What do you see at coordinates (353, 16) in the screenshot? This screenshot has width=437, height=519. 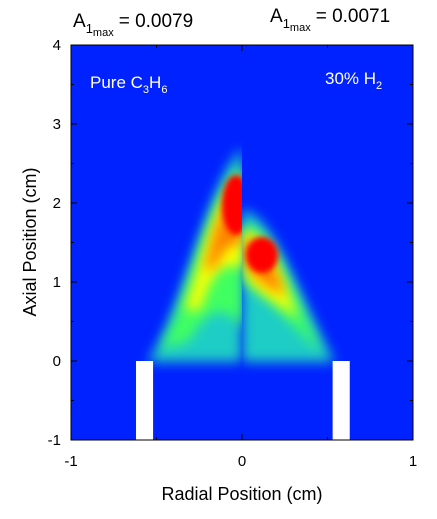 I see `max-right-value: = 0.0071` at bounding box center [353, 16].